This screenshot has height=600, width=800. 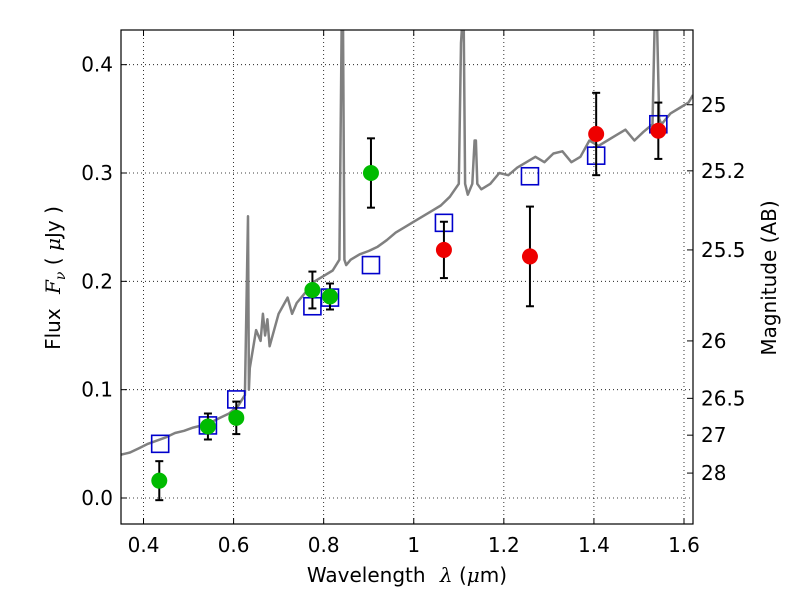 What do you see at coordinates (594, 545) in the screenshot?
I see `x-tick-label: 1.4` at bounding box center [594, 545].